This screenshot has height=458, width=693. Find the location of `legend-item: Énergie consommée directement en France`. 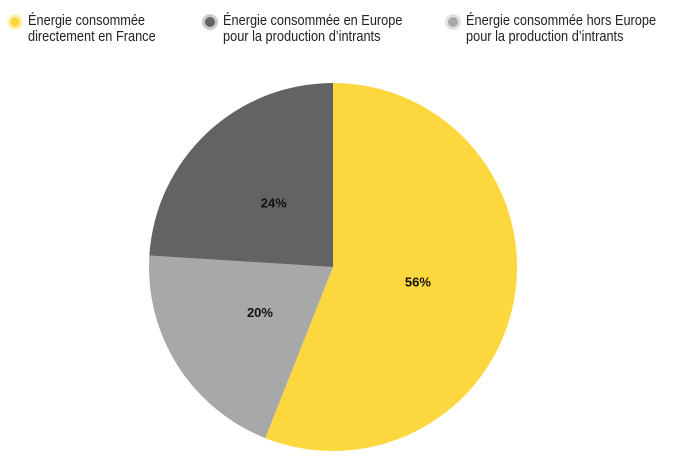

legend-item: Énergie consommée directement en France is located at coordinates (104, 29).